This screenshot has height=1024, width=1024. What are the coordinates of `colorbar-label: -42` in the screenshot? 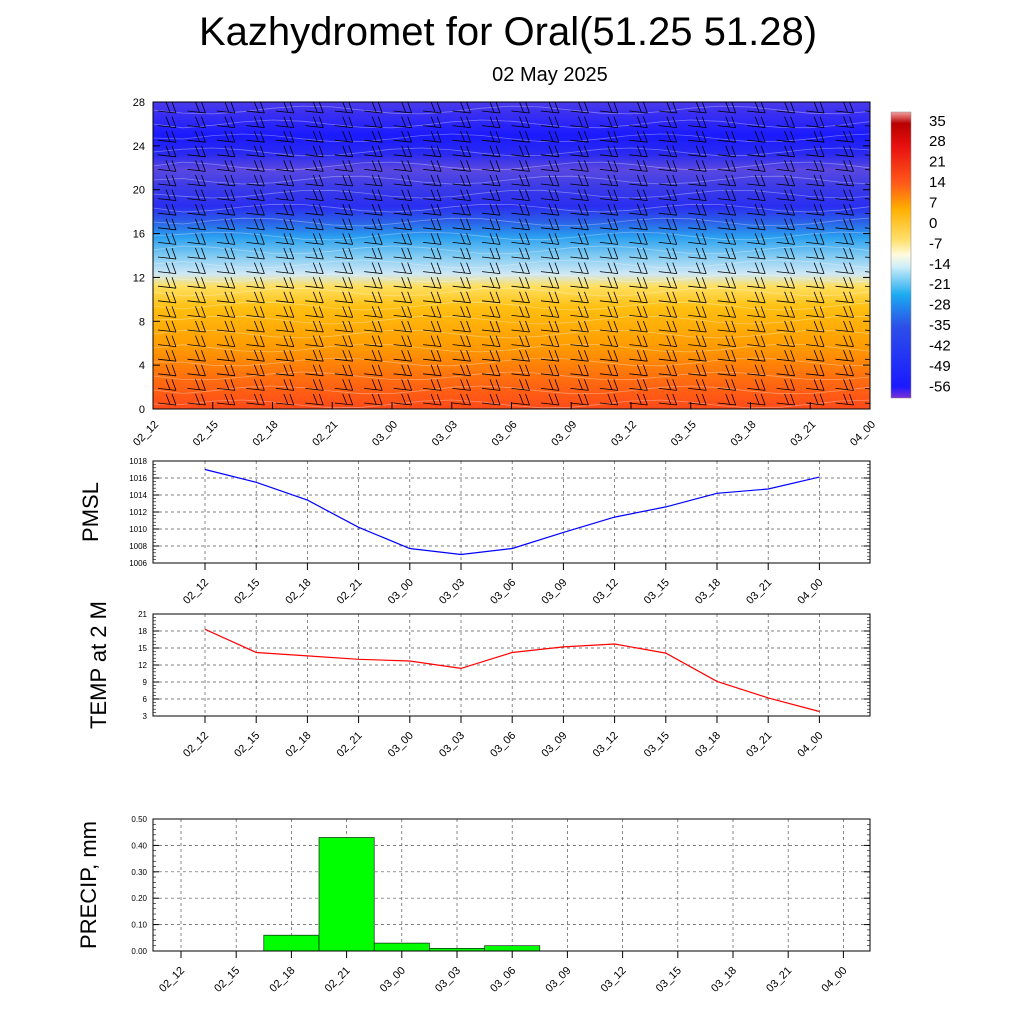 It's located at (940, 345).